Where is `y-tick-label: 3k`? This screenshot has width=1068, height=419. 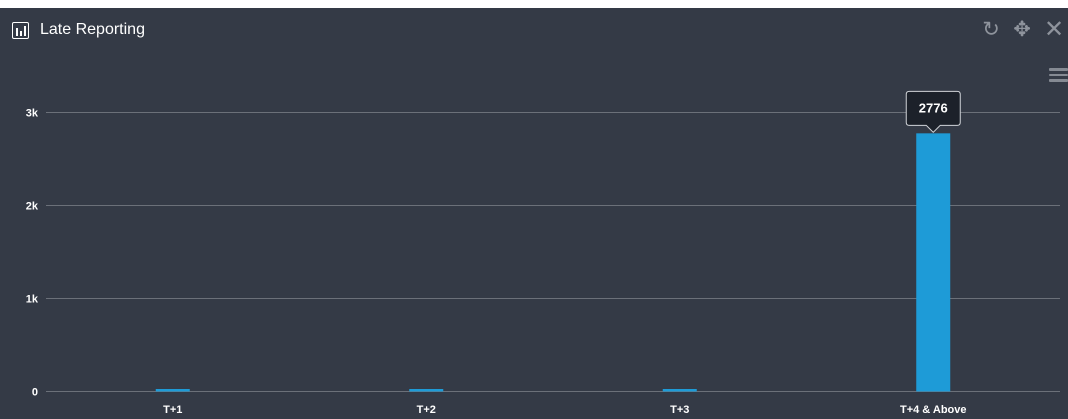 y-tick-label: 3k is located at coordinates (32, 114).